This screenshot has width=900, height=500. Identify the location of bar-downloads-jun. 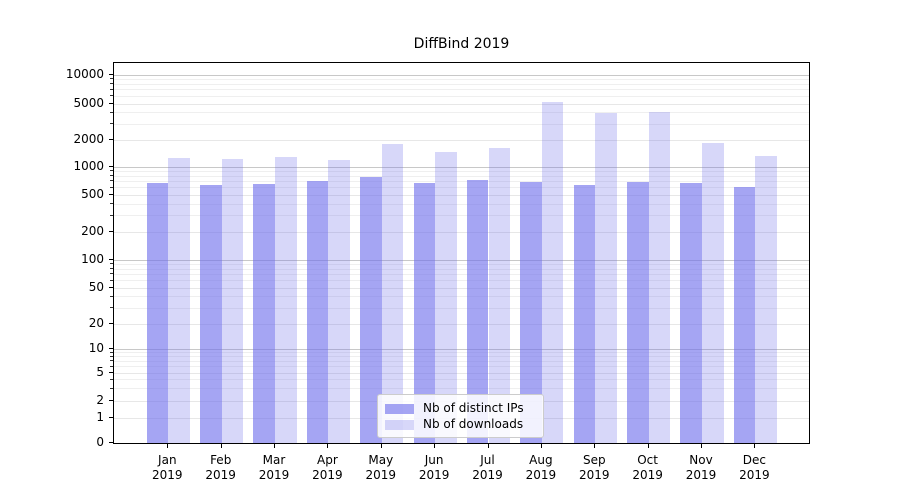
(446, 297).